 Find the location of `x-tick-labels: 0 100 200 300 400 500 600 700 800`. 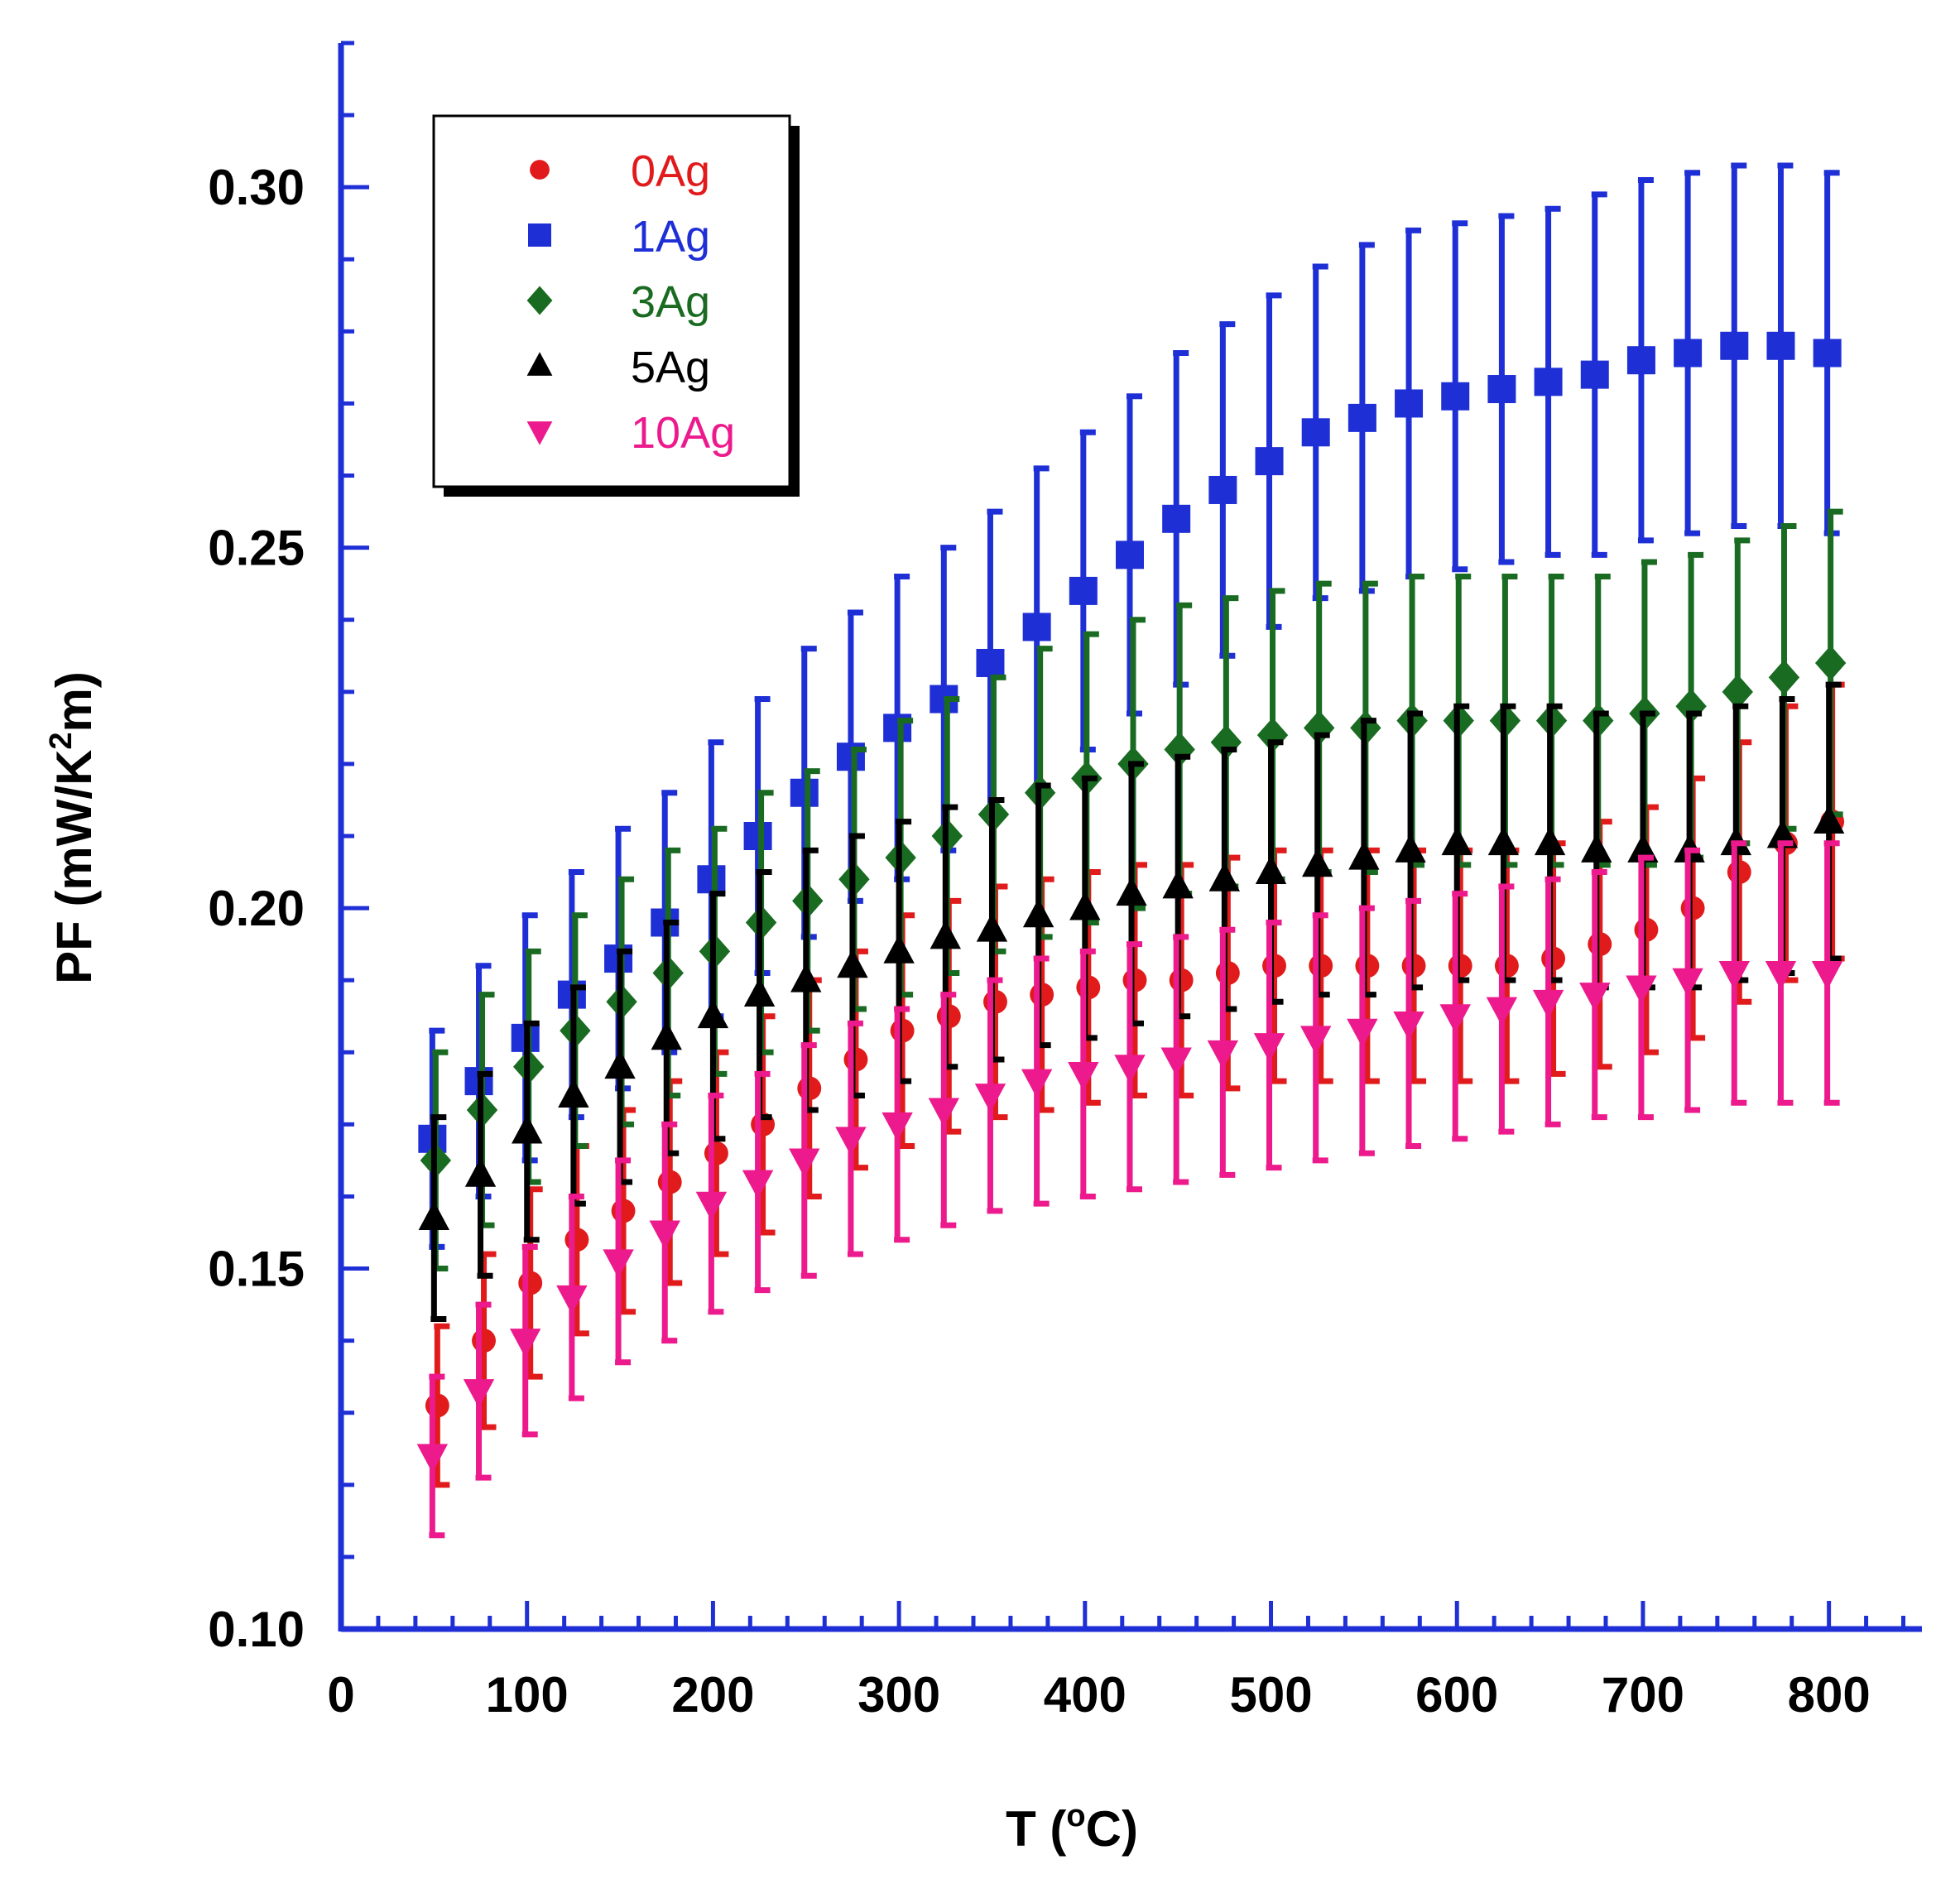

x-tick-labels: 0 100 200 300 400 500 600 700 800 is located at coordinates (1099, 1695).